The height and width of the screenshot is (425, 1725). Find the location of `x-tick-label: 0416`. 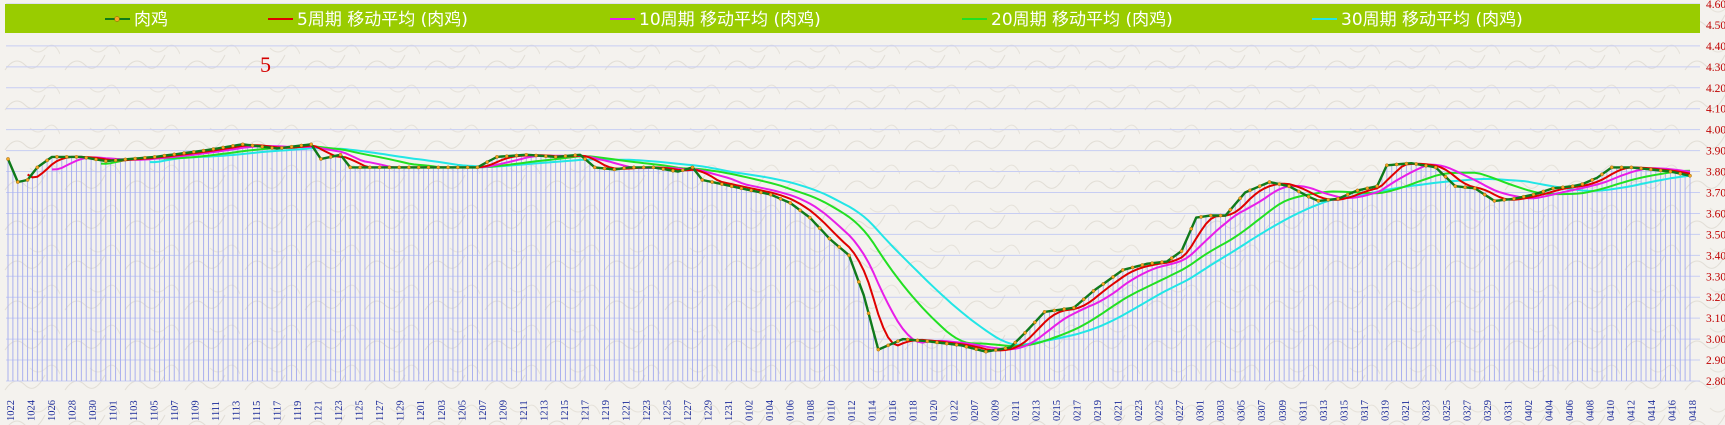

x-tick-label: 0416 is located at coordinates (1672, 410).